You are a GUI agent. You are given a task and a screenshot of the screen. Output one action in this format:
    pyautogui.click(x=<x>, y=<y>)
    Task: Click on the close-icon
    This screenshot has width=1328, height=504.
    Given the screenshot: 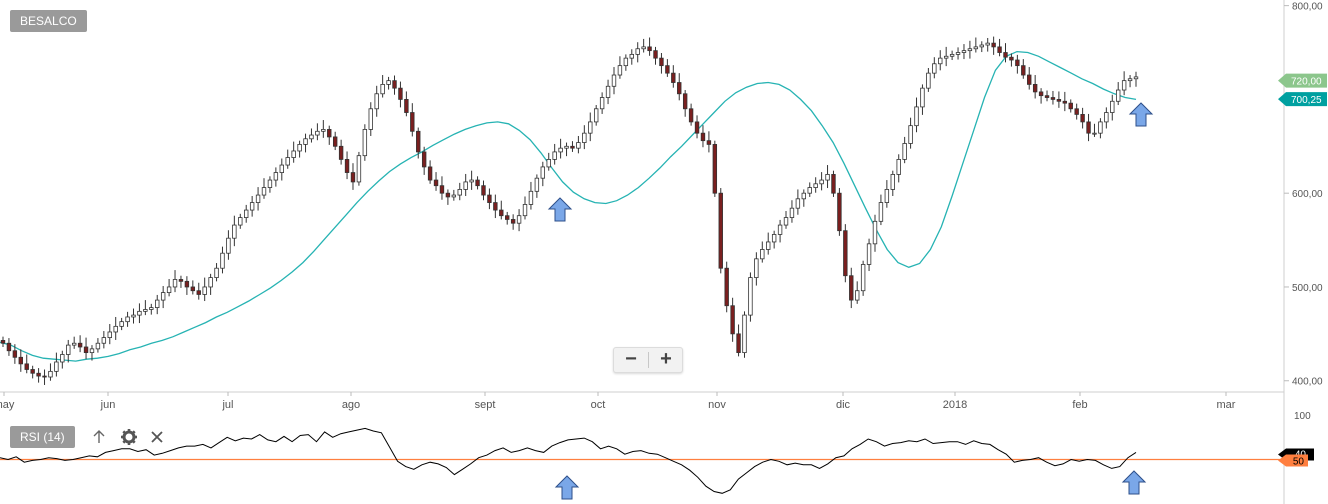 What is the action you would take?
    pyautogui.click(x=157, y=437)
    